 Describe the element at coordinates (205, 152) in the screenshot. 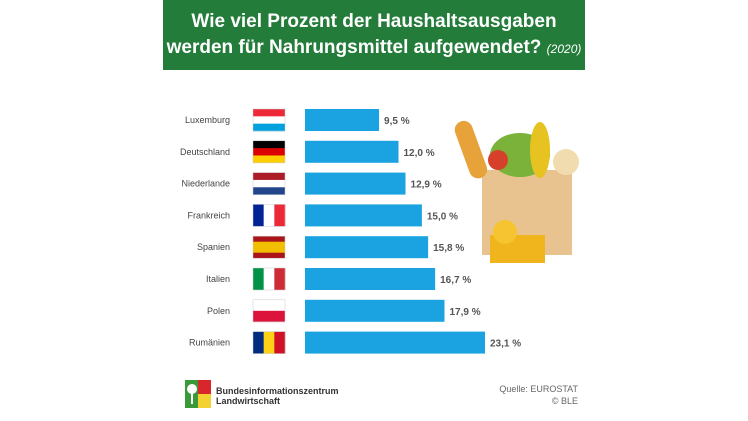

I see `category-label: Deutschland` at that location.